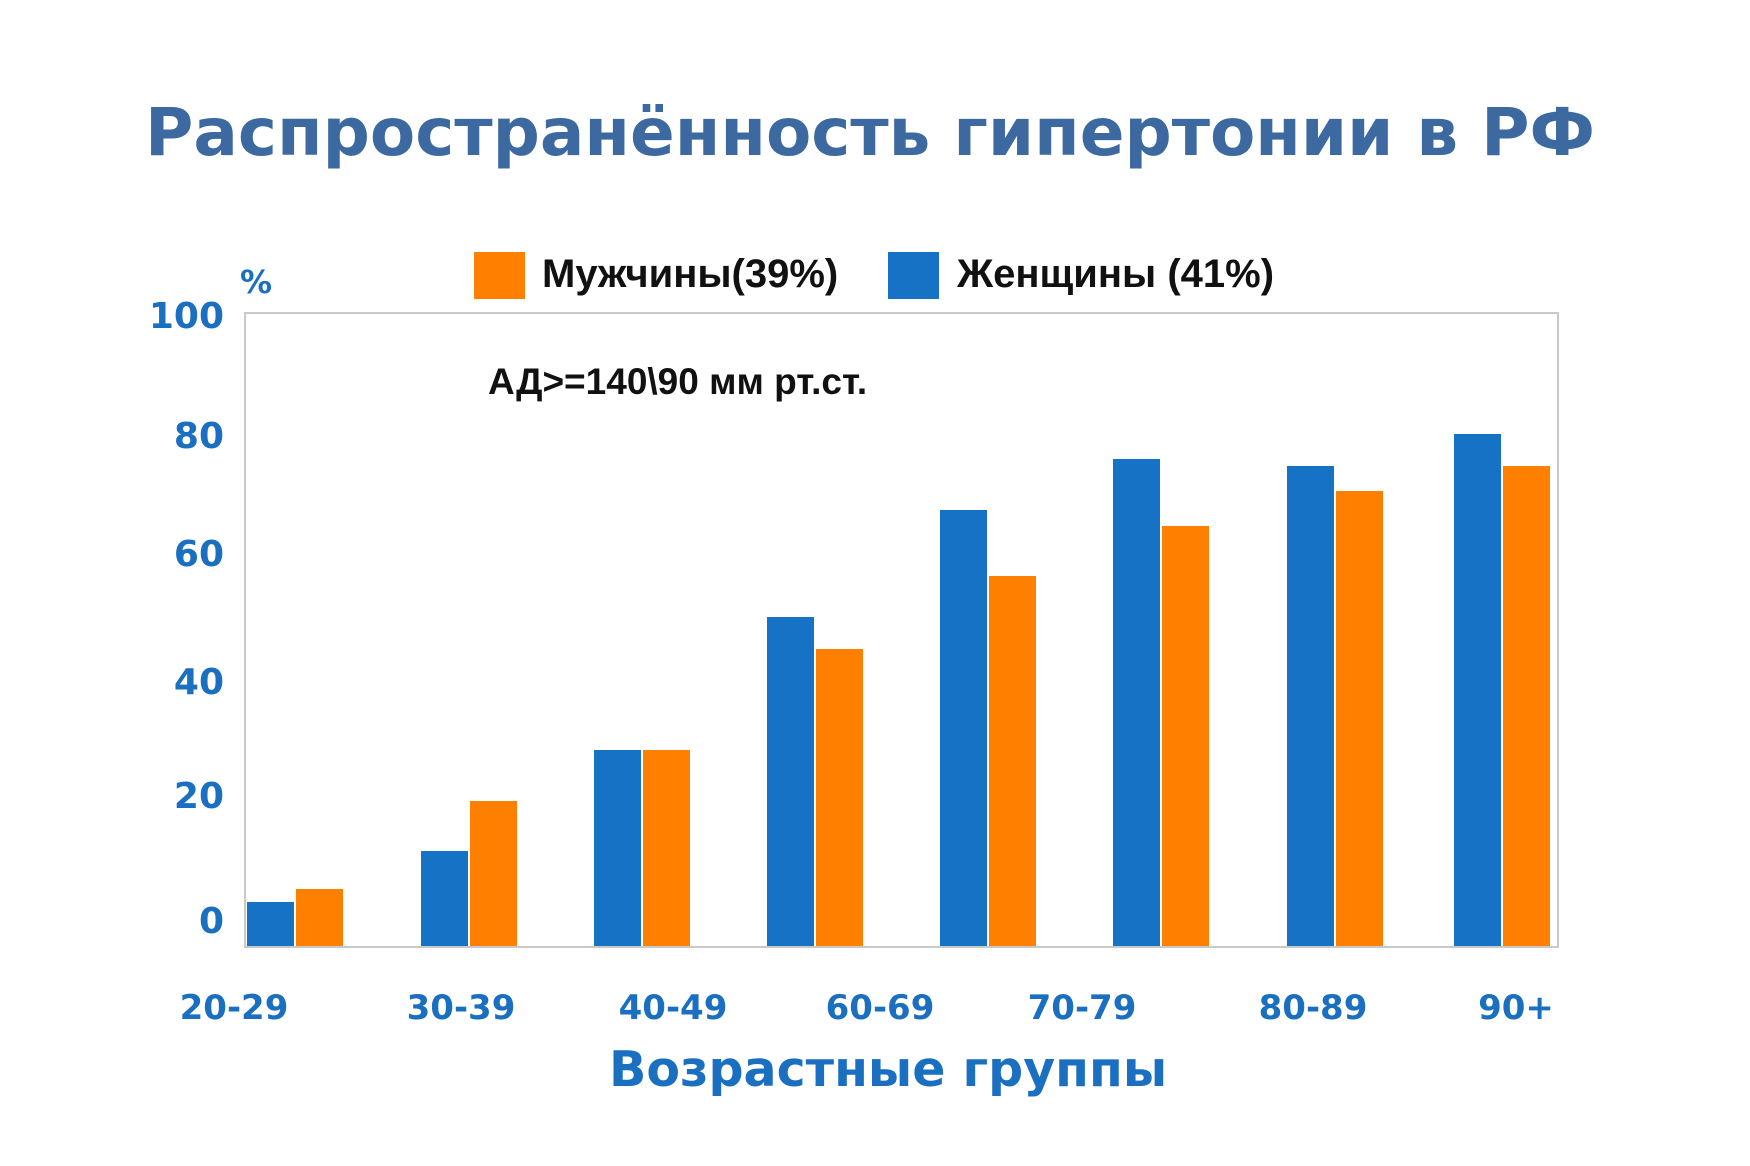 This screenshot has width=1750, height=1166. I want to click on x-tick-90-plus: 90+, so click(1516, 1008).